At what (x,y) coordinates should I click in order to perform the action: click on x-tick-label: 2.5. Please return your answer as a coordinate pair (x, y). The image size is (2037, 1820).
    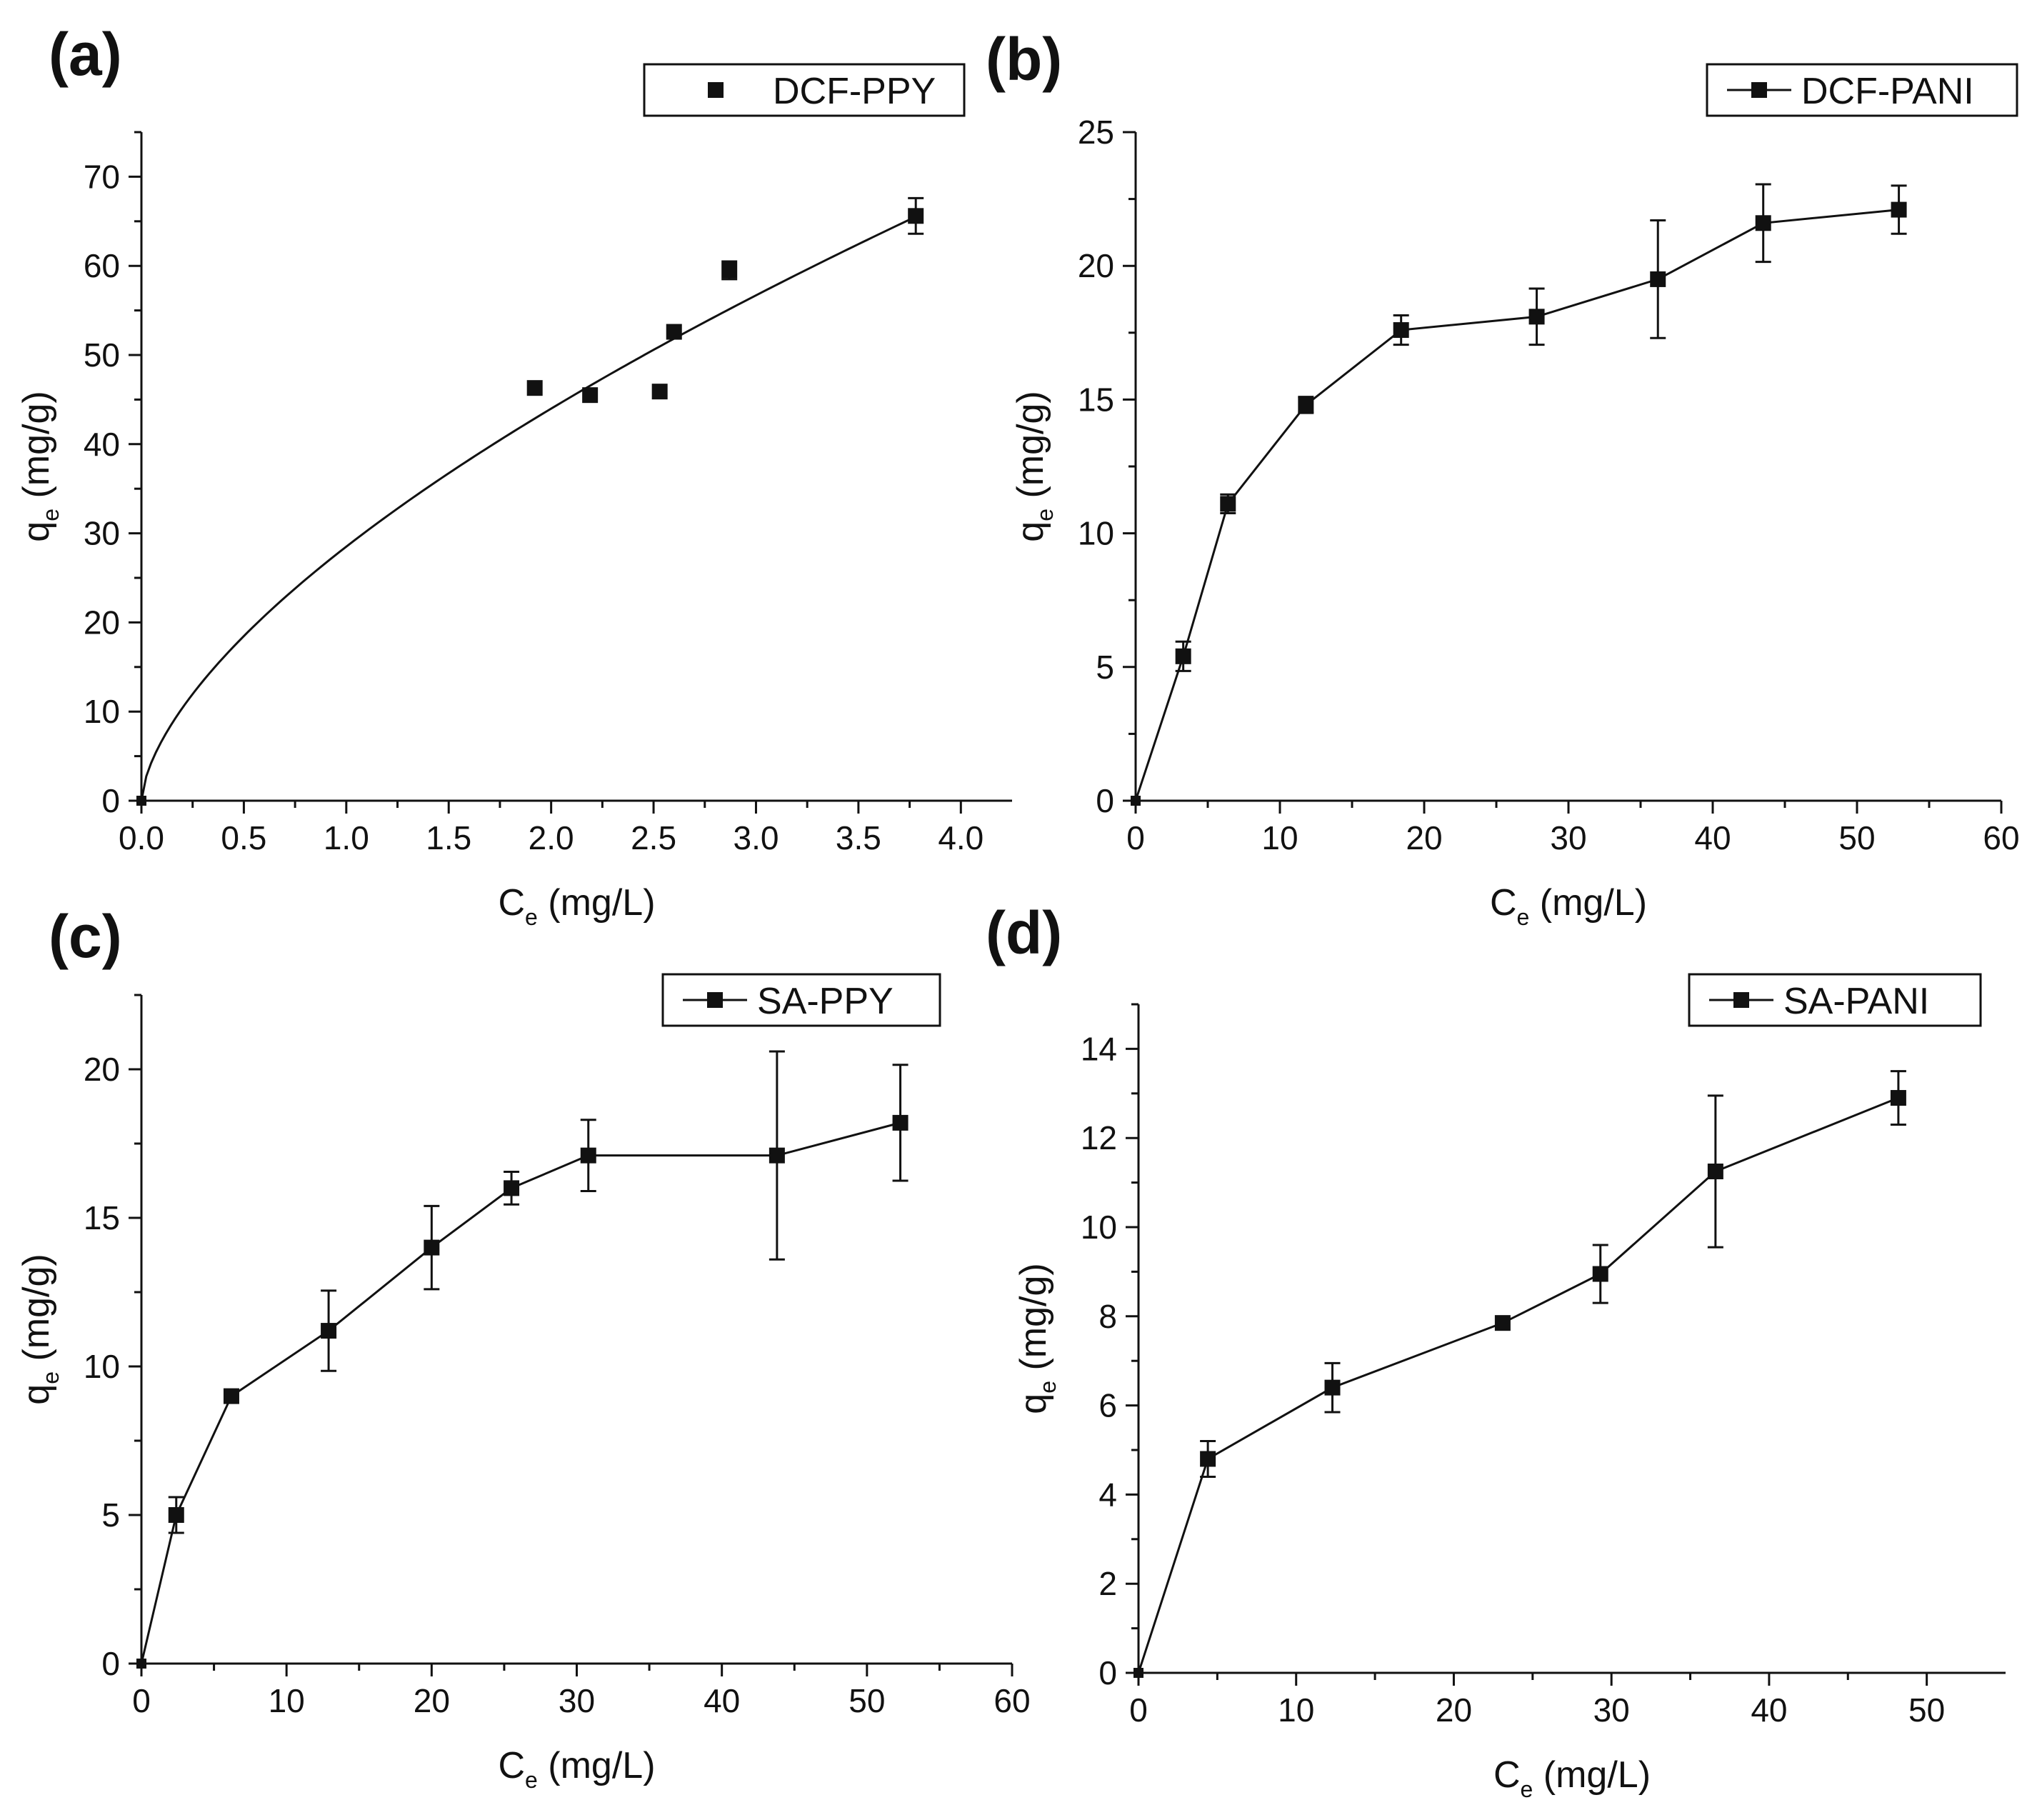
    Looking at the image, I should click on (653, 837).